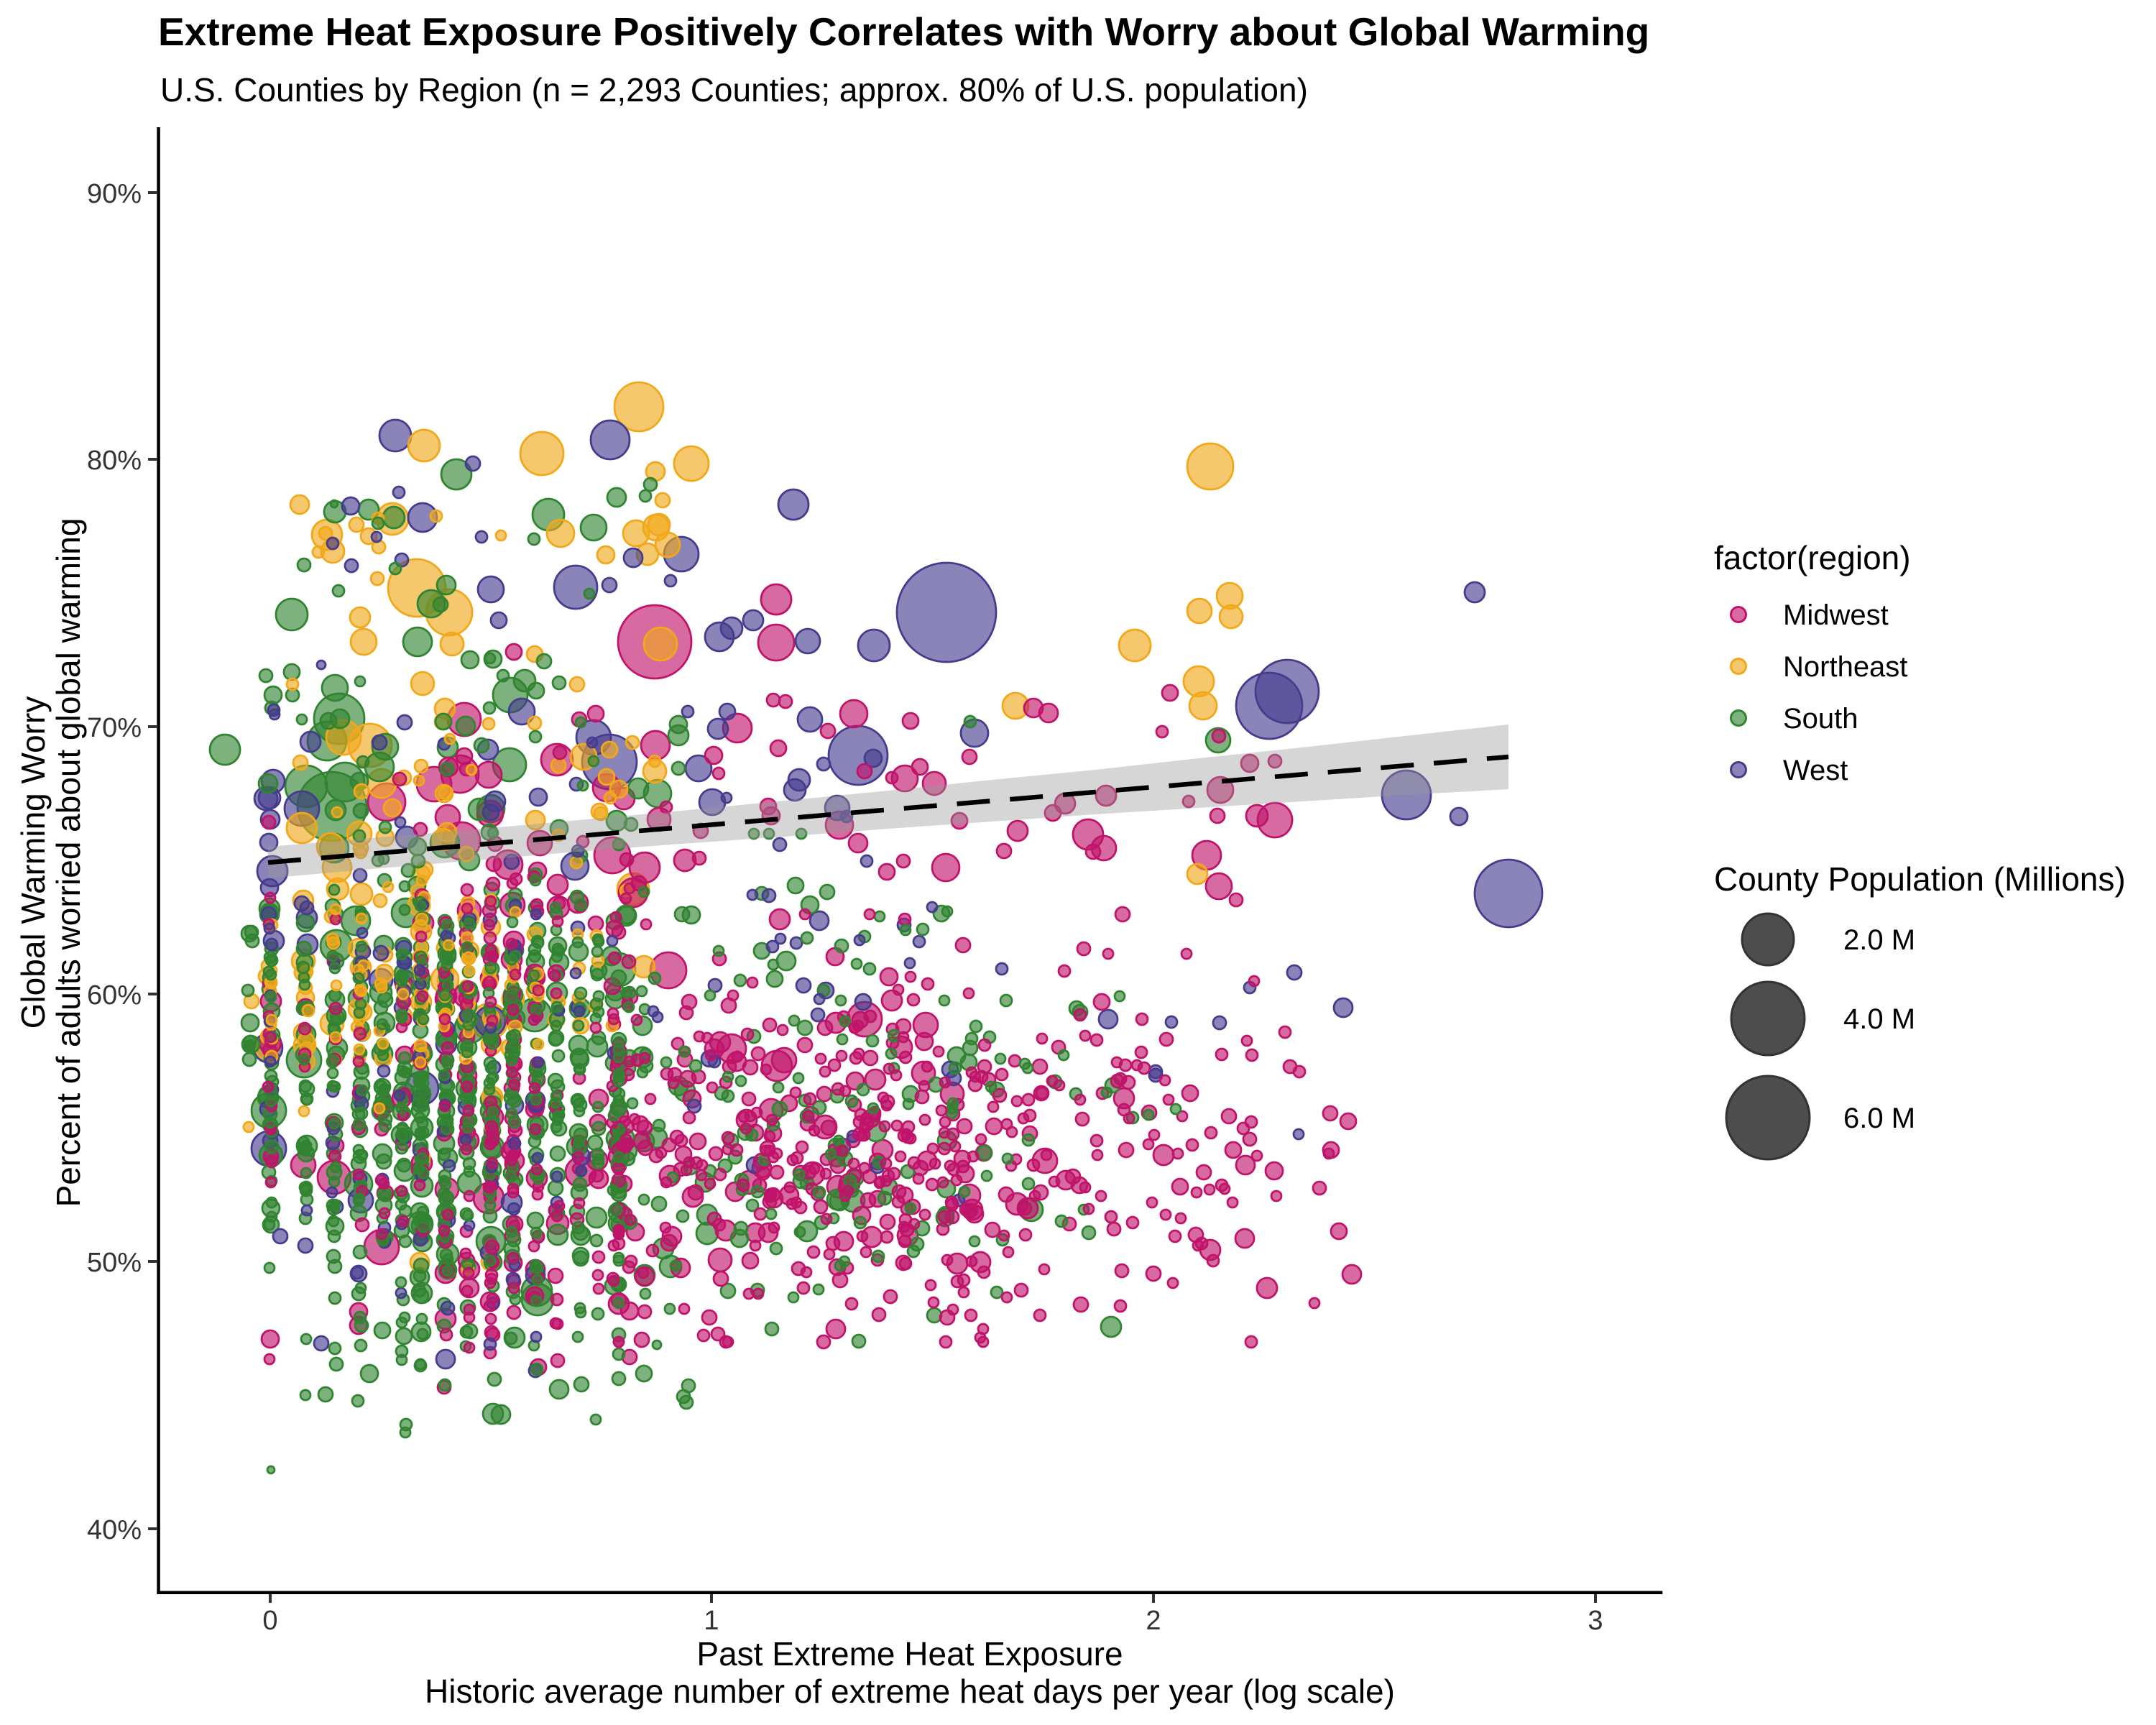 Image resolution: width=2156 pixels, height=1725 pixels. What do you see at coordinates (910, 1654) in the screenshot?
I see `svg-text: Past Extreme Heat Exposure` at bounding box center [910, 1654].